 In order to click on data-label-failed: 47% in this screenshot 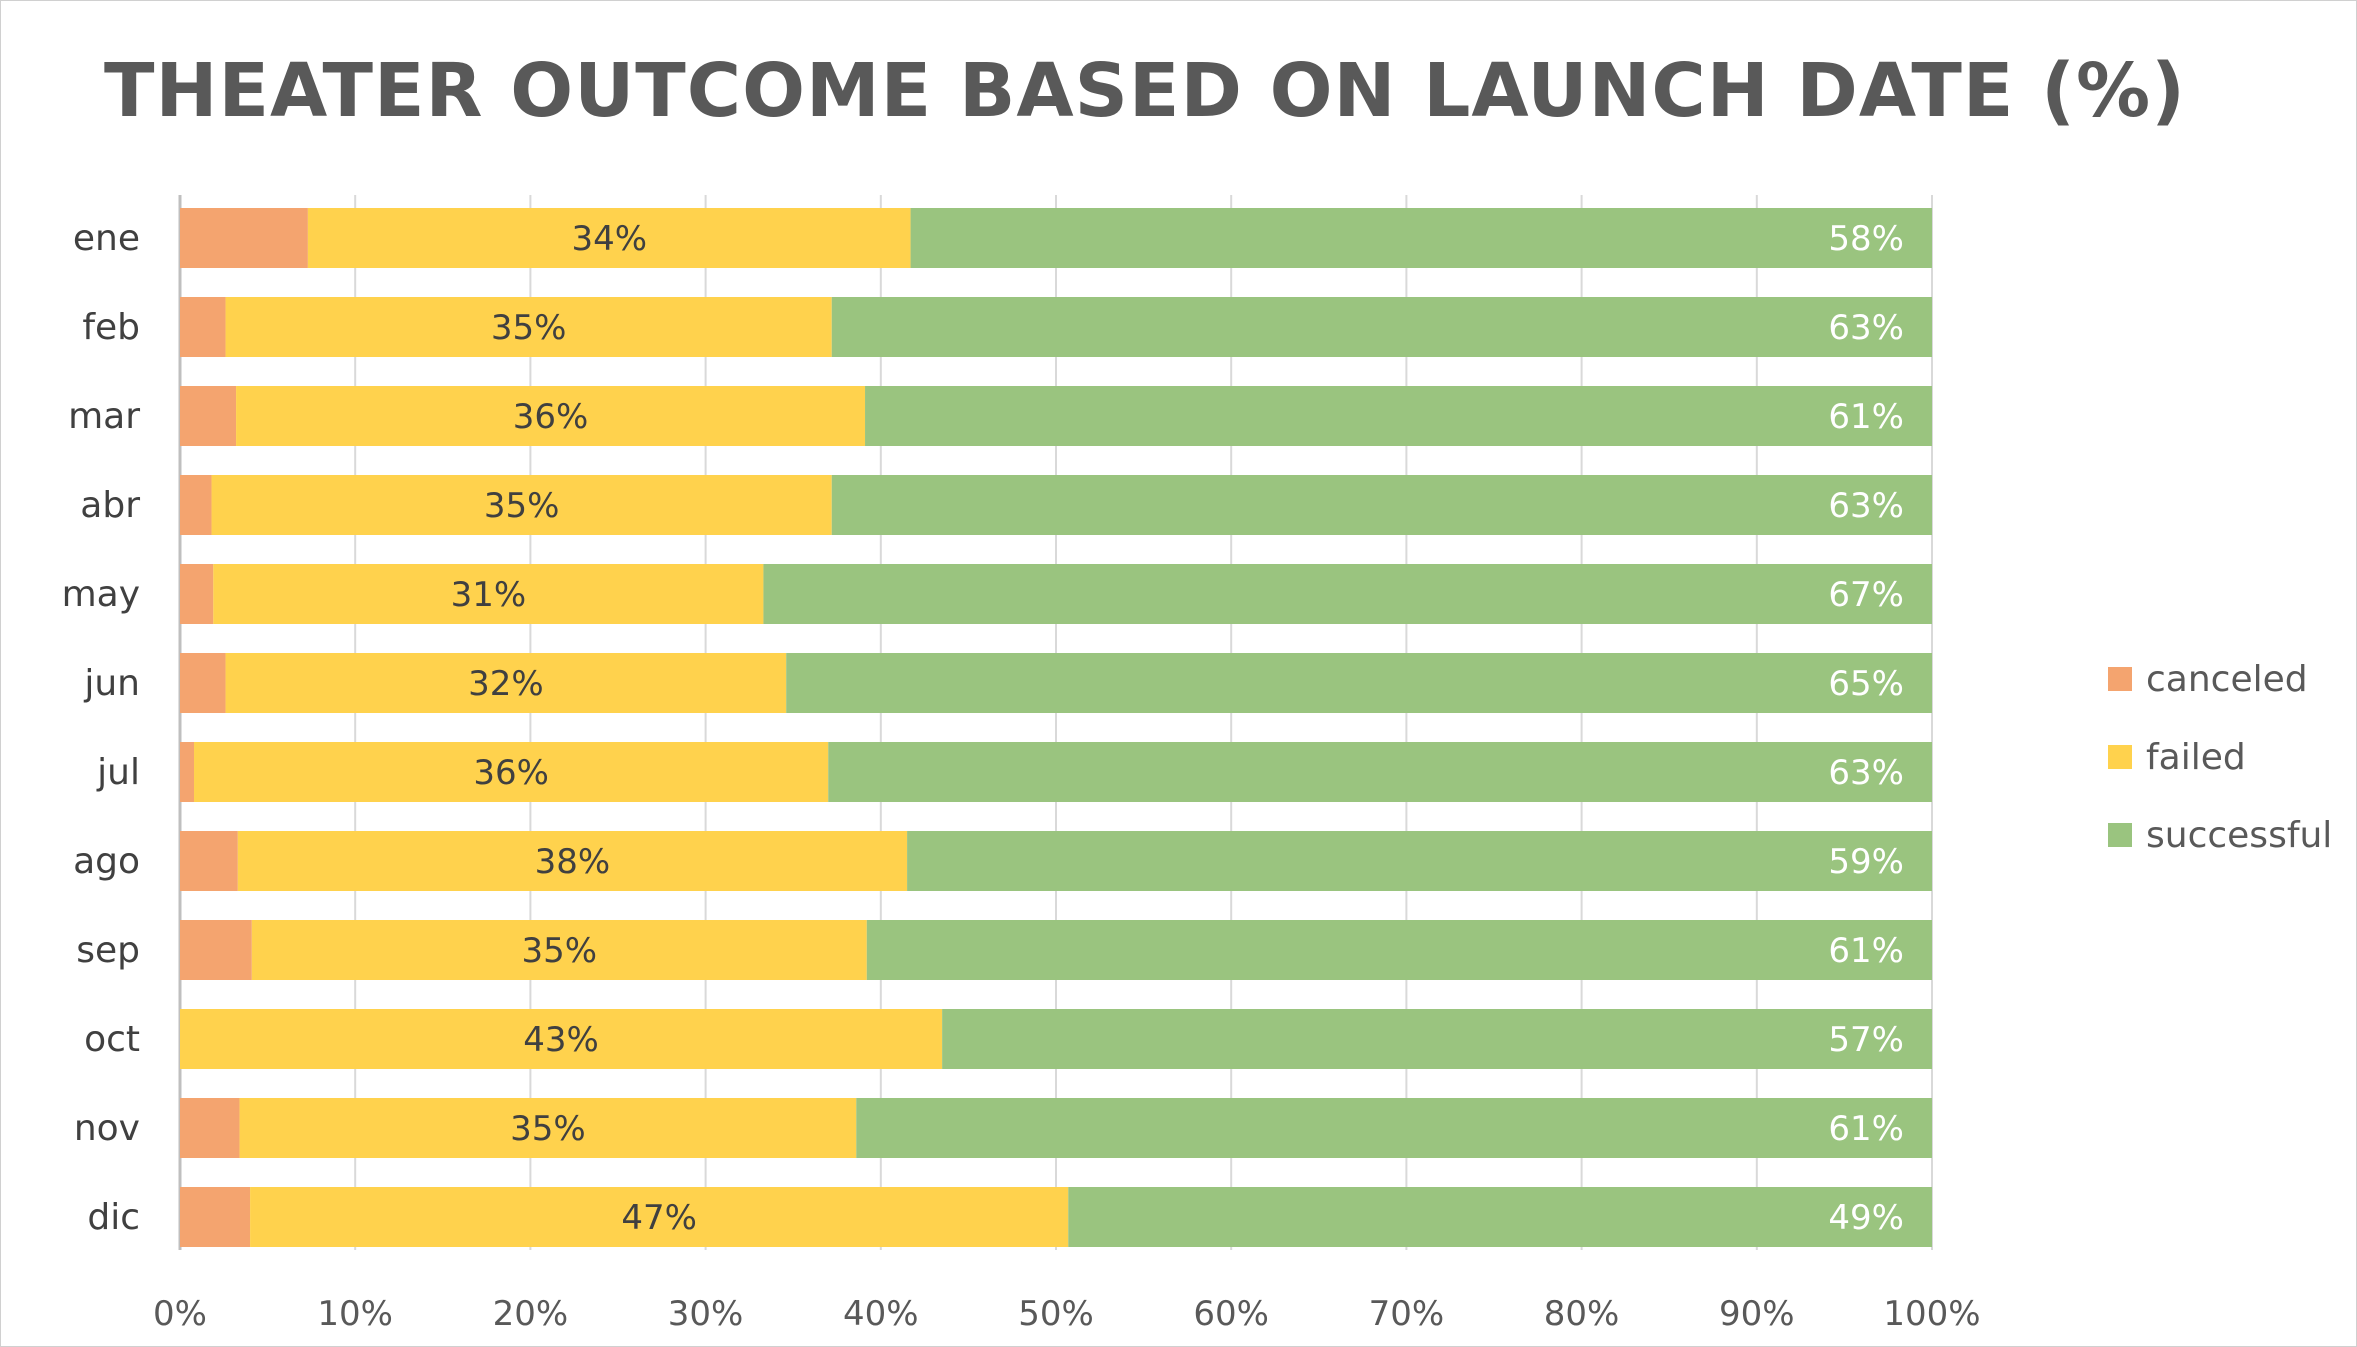, I will do `click(659, 1218)`.